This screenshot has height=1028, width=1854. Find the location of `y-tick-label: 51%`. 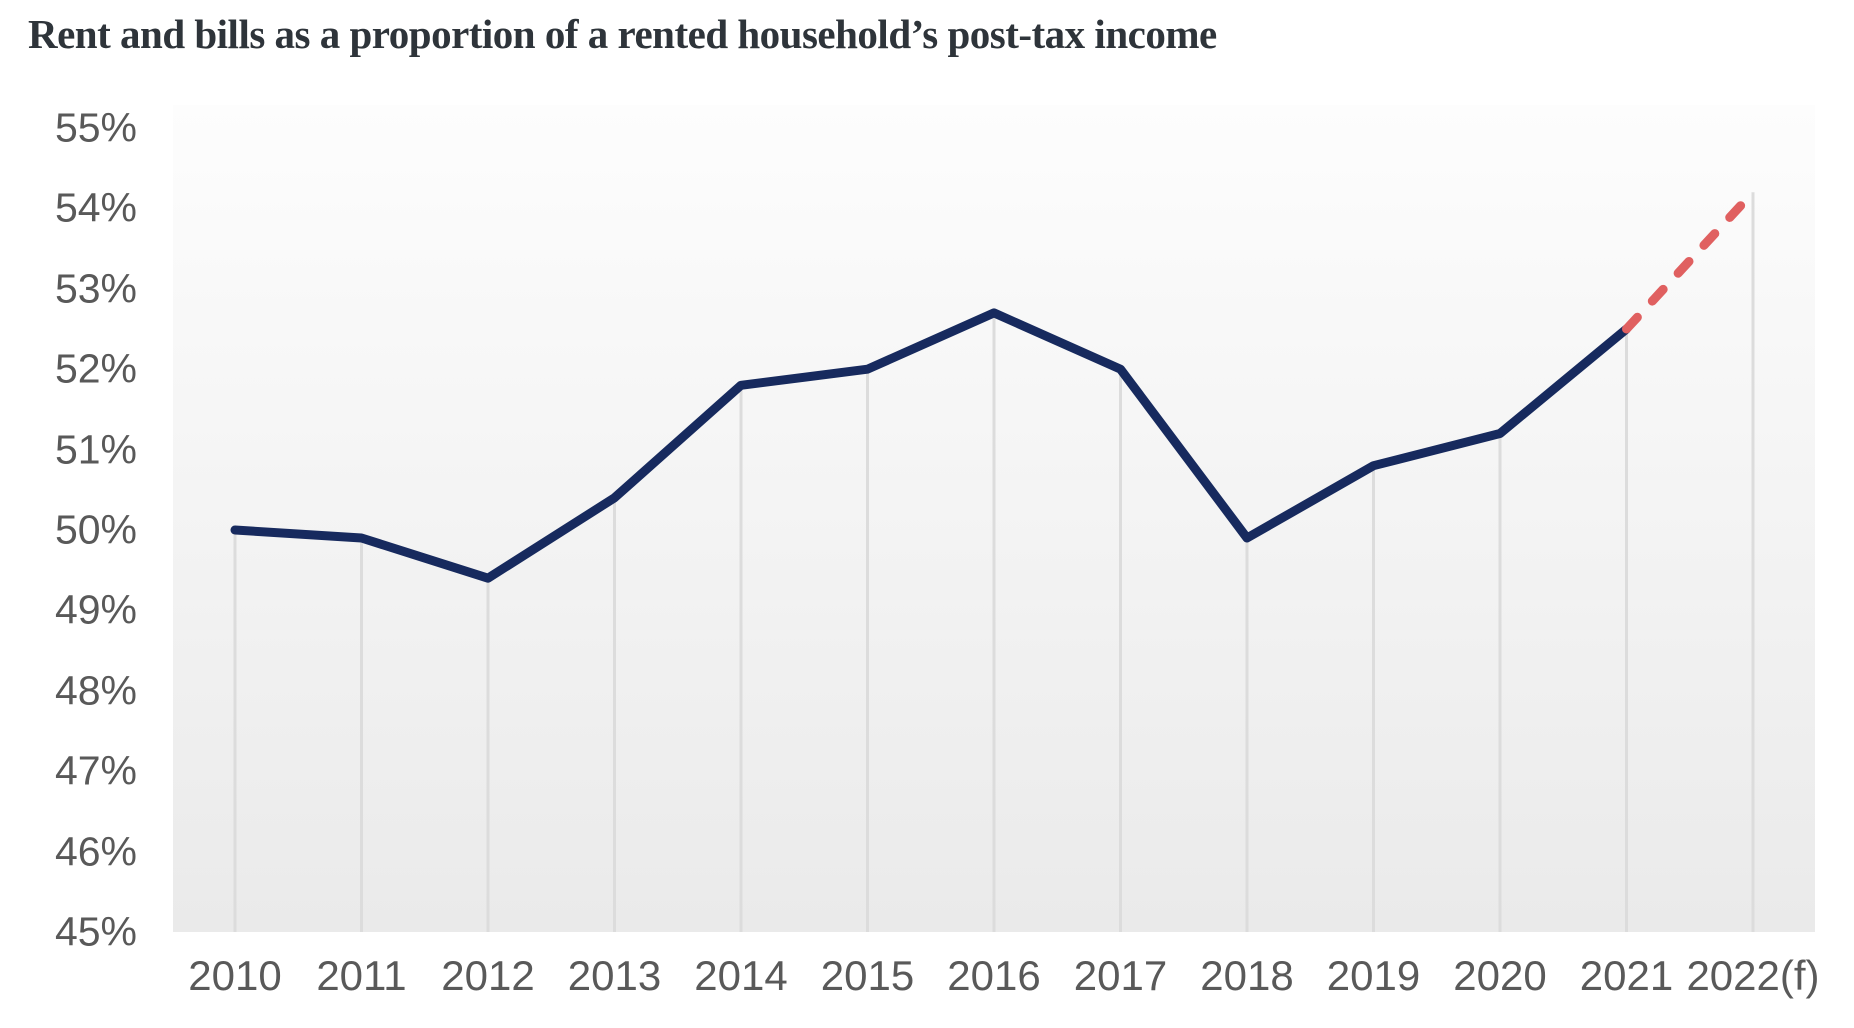

y-tick-label: 51% is located at coordinates (95, 449).